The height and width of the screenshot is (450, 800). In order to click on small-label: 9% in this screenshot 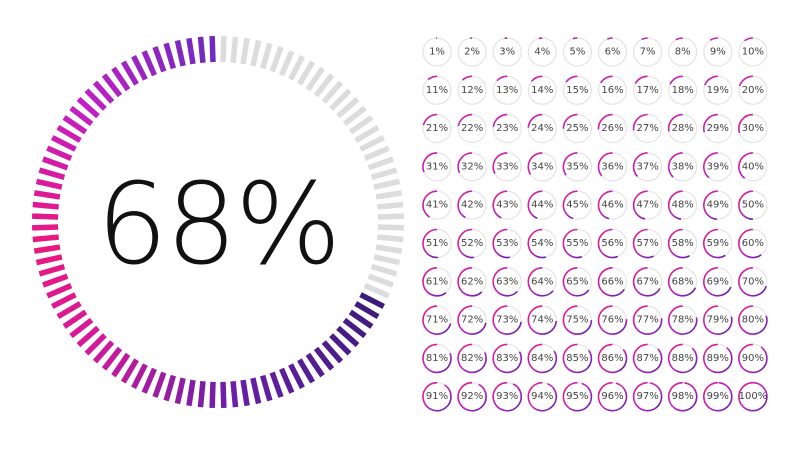, I will do `click(718, 52)`.